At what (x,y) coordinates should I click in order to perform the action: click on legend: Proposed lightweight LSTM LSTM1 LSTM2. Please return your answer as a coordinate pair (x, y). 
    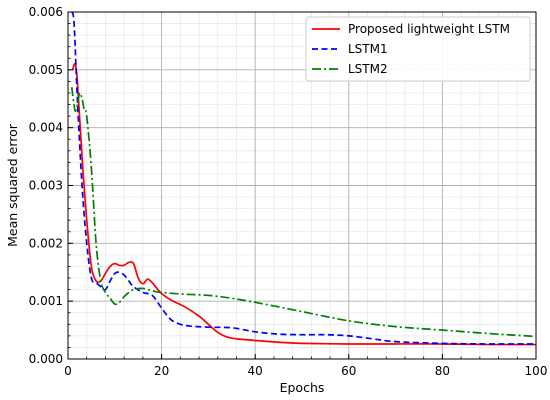
    Looking at the image, I should click on (418, 49).